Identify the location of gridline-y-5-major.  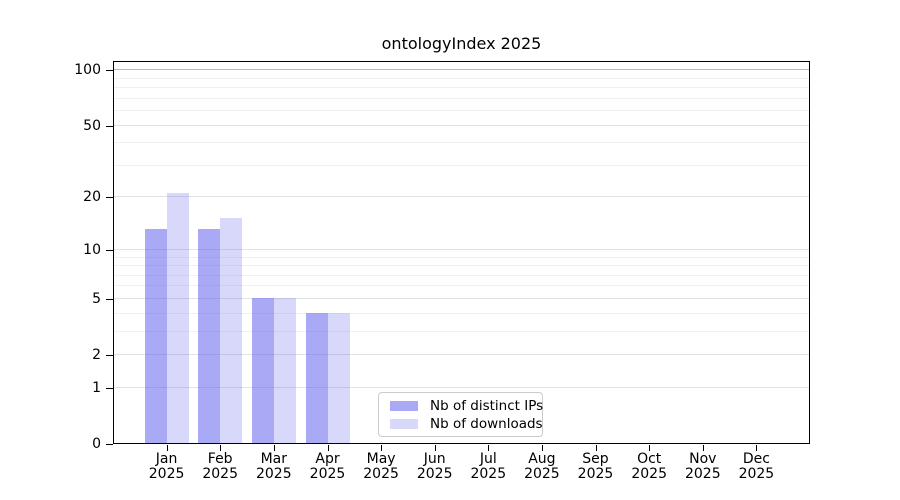
(461, 298).